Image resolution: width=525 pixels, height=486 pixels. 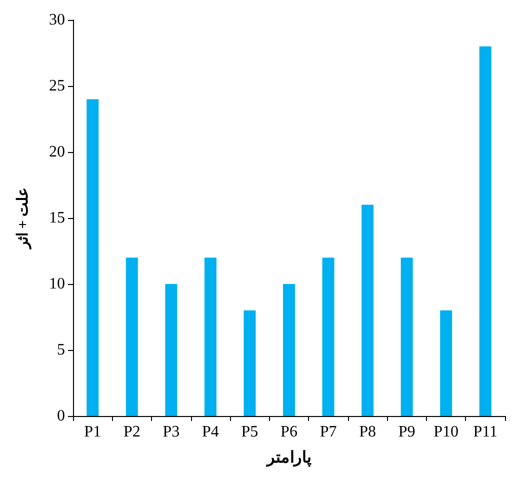 I want to click on y-tick-label: 15, so click(x=57, y=218).